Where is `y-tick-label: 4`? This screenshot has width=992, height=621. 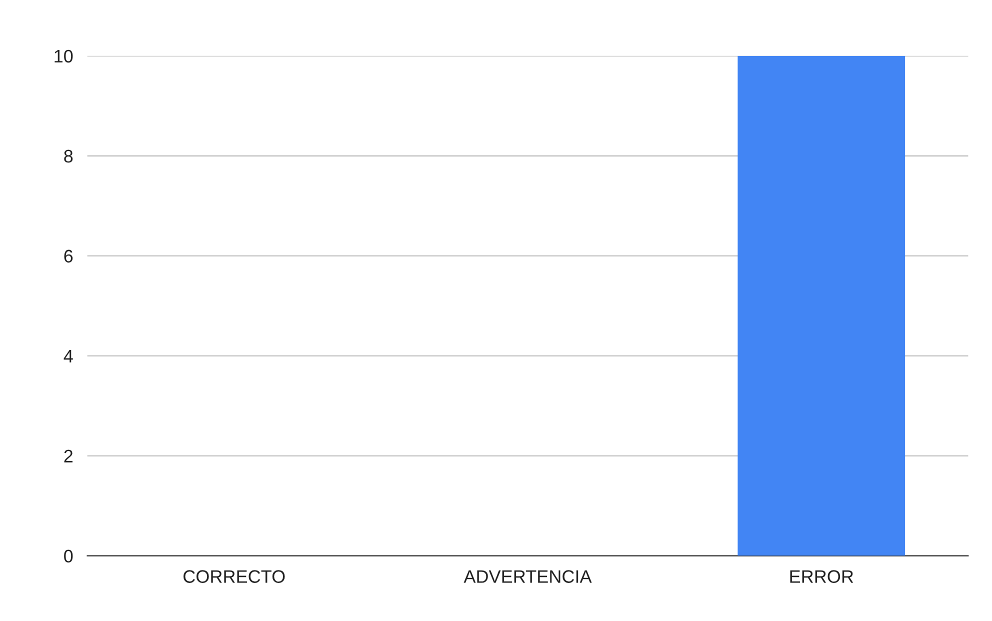 y-tick-label: 4 is located at coordinates (68, 356).